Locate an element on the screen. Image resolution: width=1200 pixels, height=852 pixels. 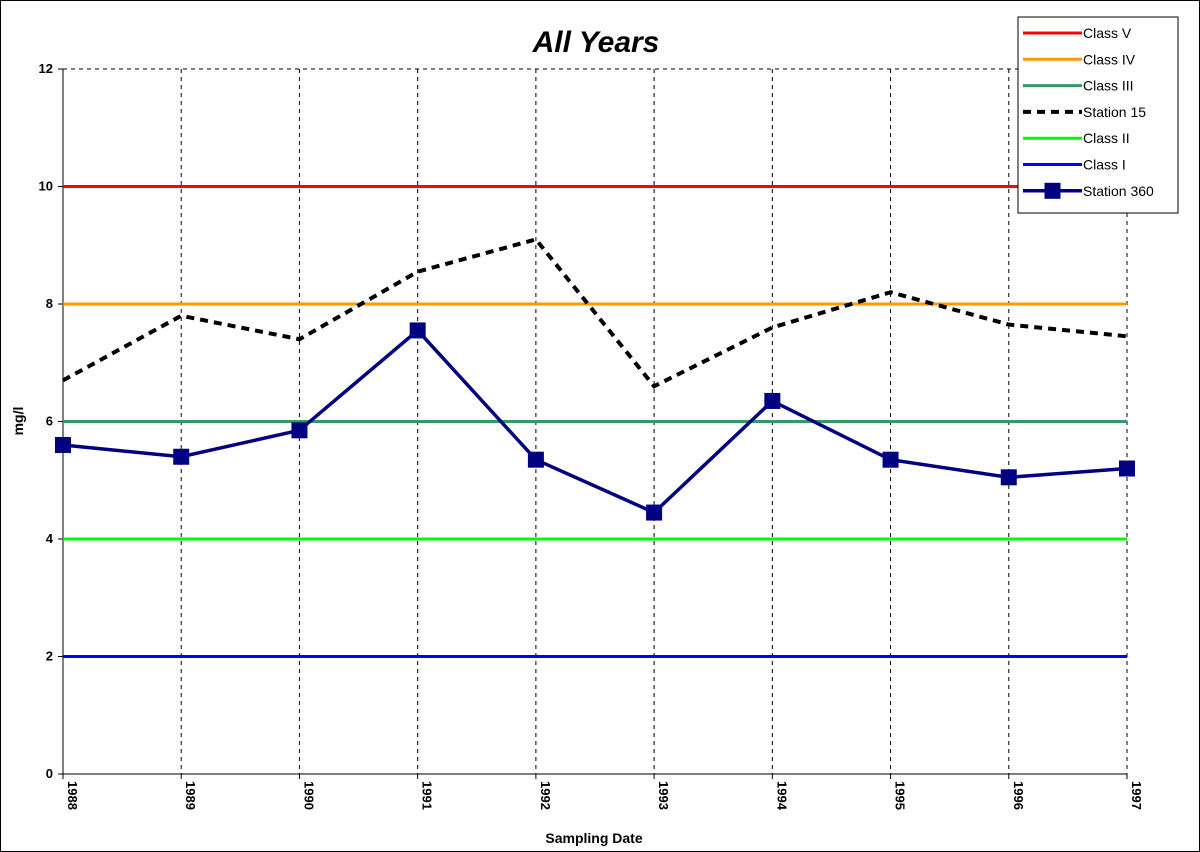
legend-label: Class V is located at coordinates (1107, 33).